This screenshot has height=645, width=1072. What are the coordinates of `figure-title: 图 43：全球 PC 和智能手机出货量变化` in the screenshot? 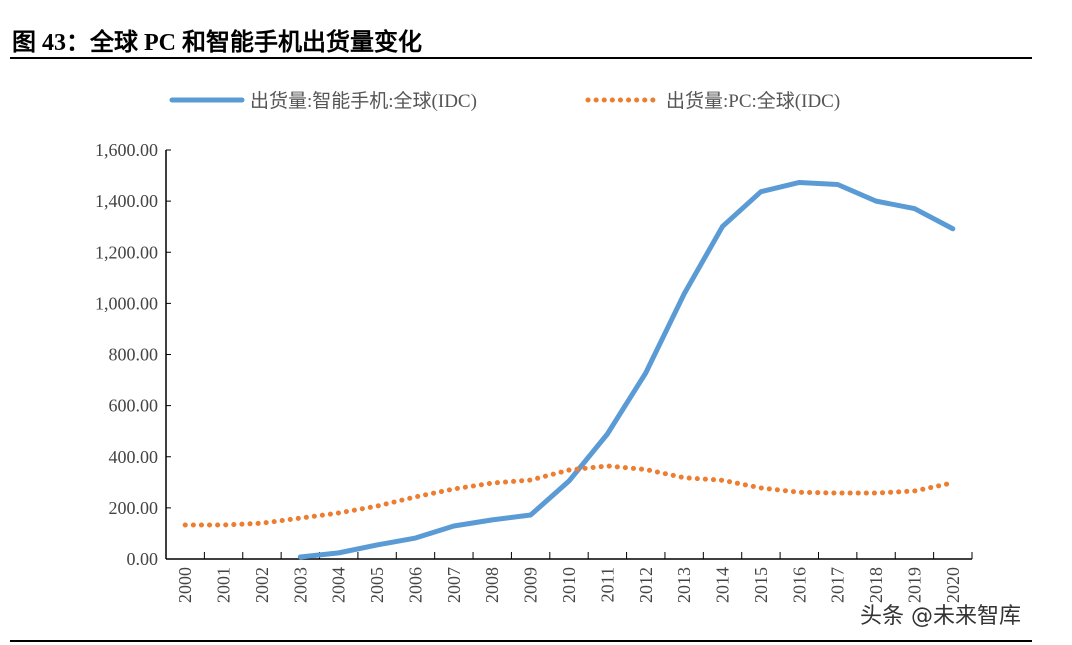 It's located at (217, 43).